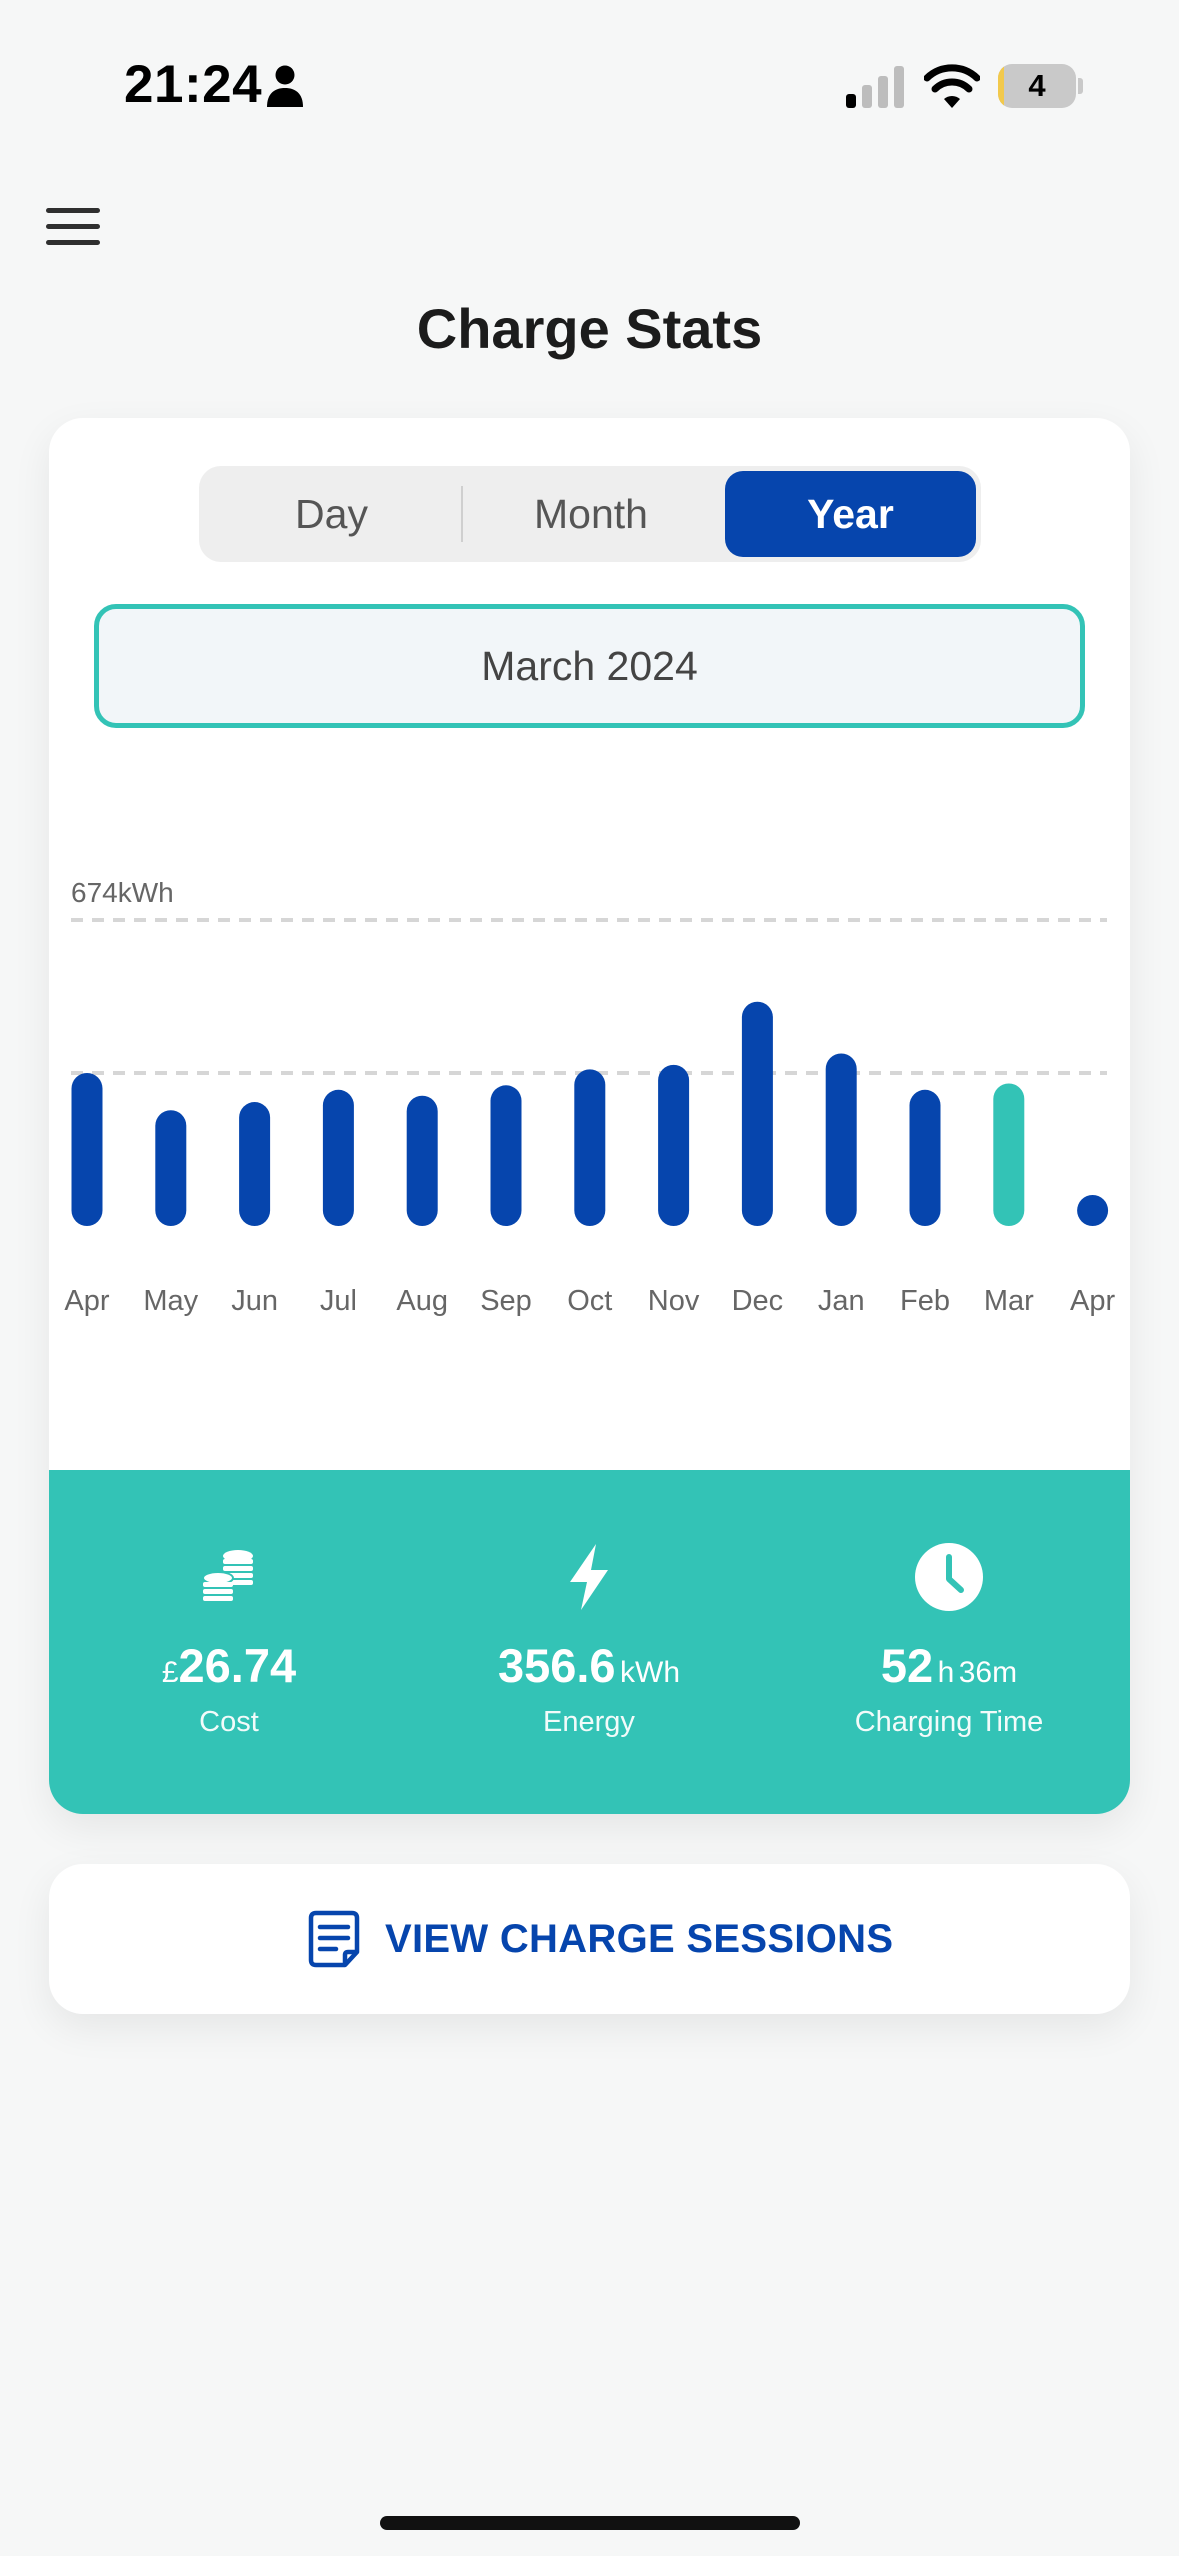 This screenshot has height=2556, width=1179. I want to click on charging-time-hours-unit: h, so click(946, 1672).